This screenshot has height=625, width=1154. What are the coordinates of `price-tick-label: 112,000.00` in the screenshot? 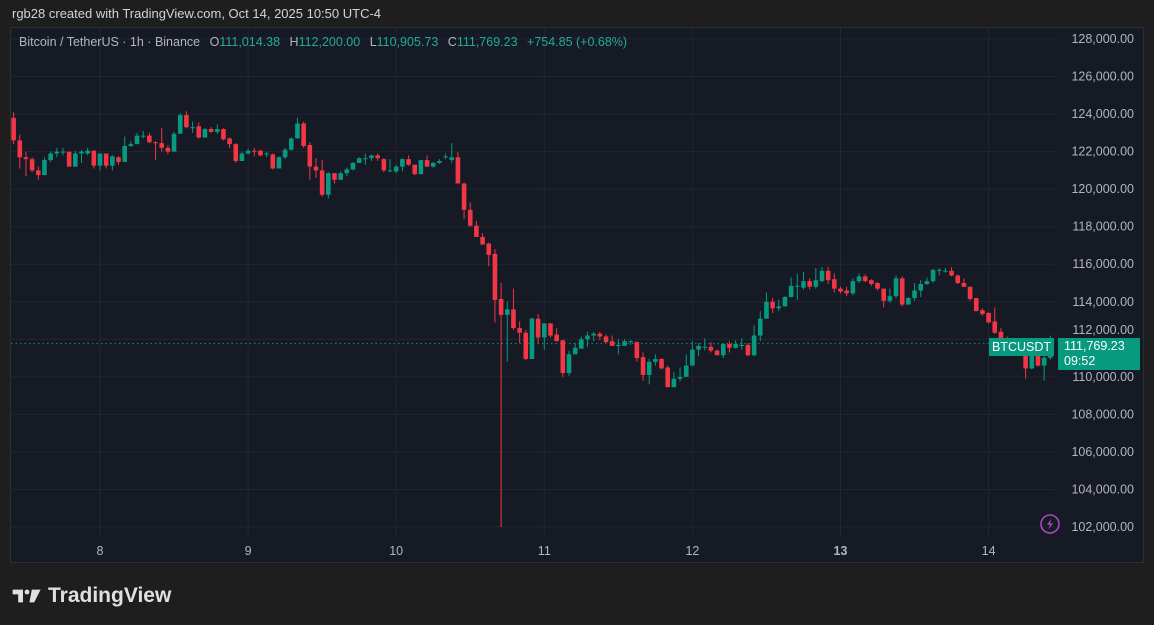 It's located at (1103, 330).